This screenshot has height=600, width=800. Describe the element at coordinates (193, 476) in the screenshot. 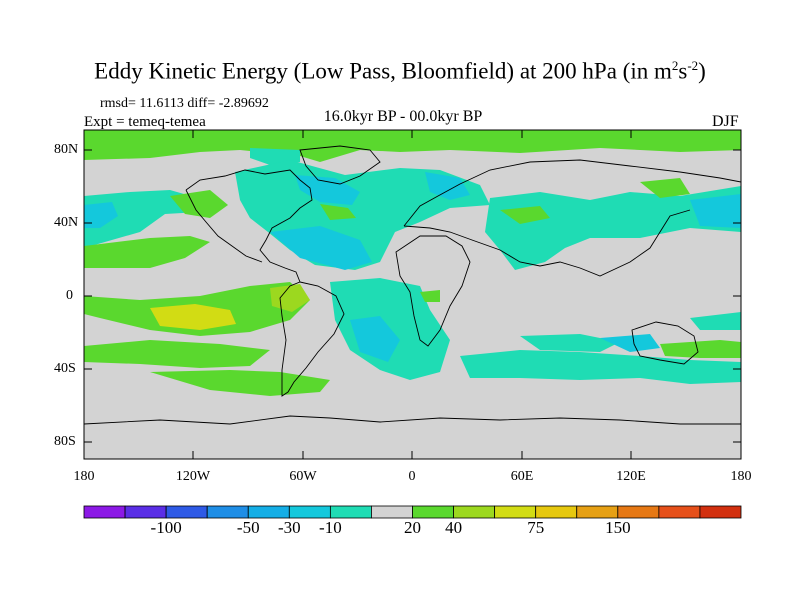

I see `lon-tick-label: 120W` at that location.